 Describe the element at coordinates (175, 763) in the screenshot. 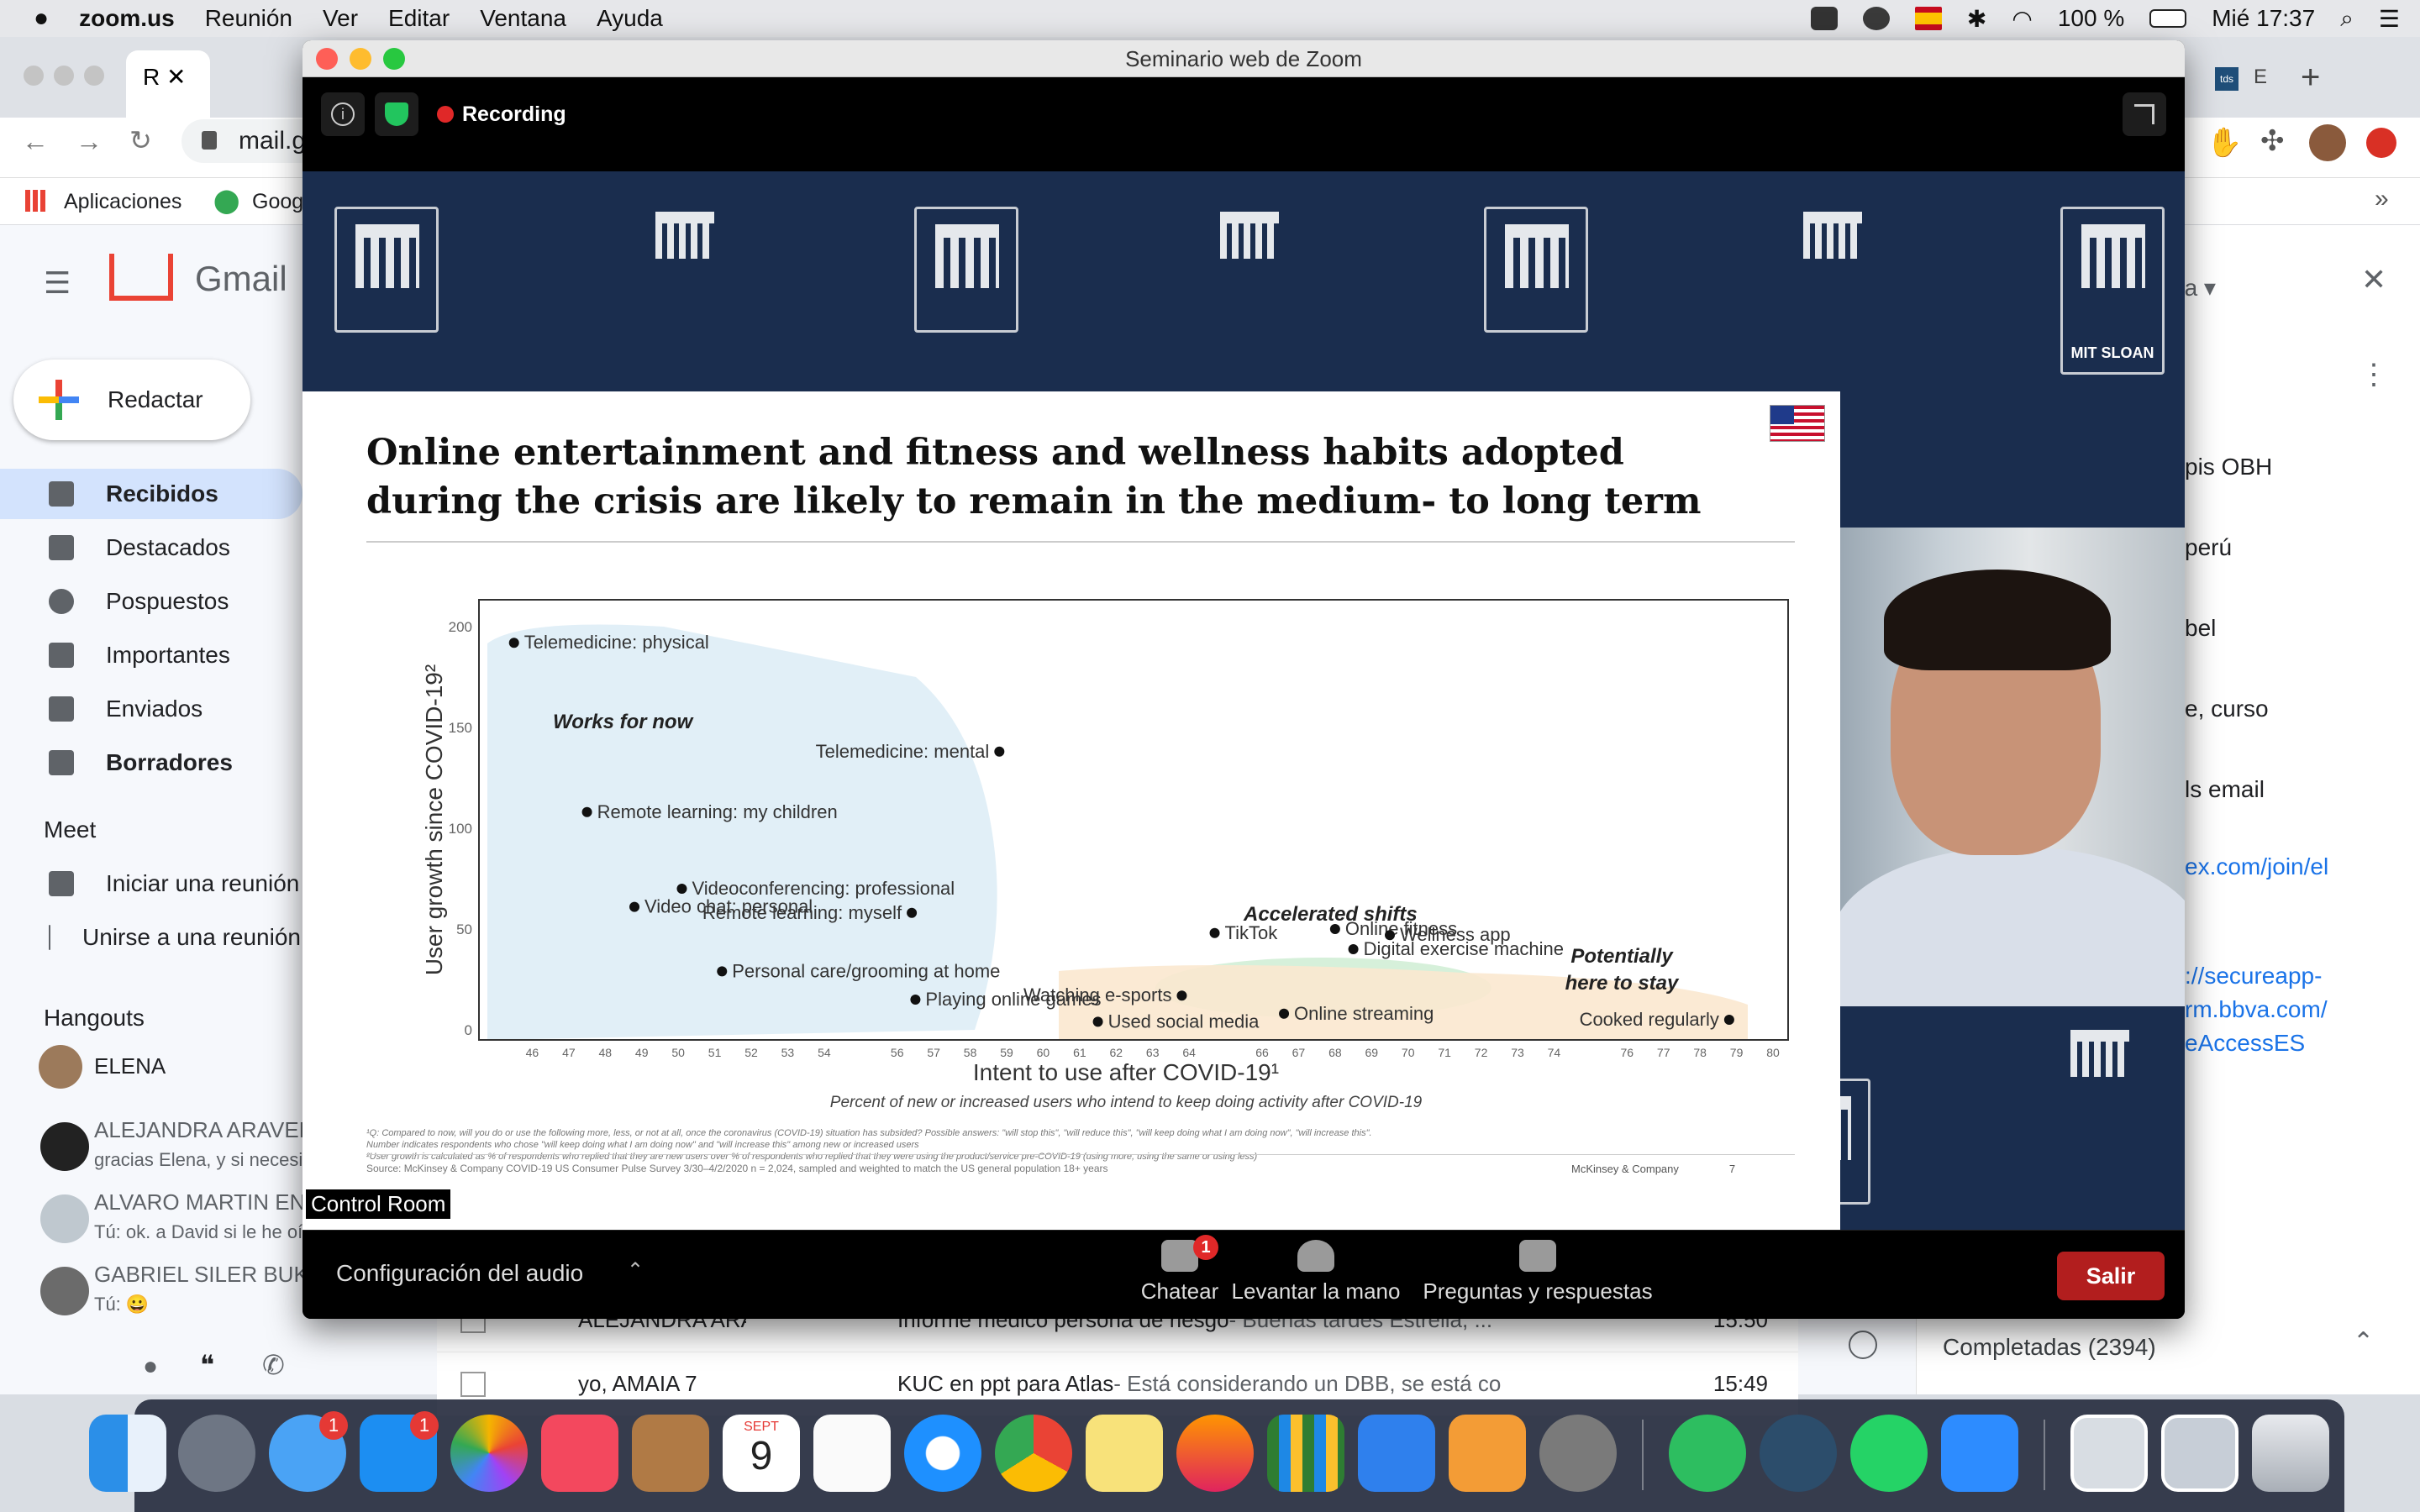

I see `nav-drafts: Borradores` at that location.